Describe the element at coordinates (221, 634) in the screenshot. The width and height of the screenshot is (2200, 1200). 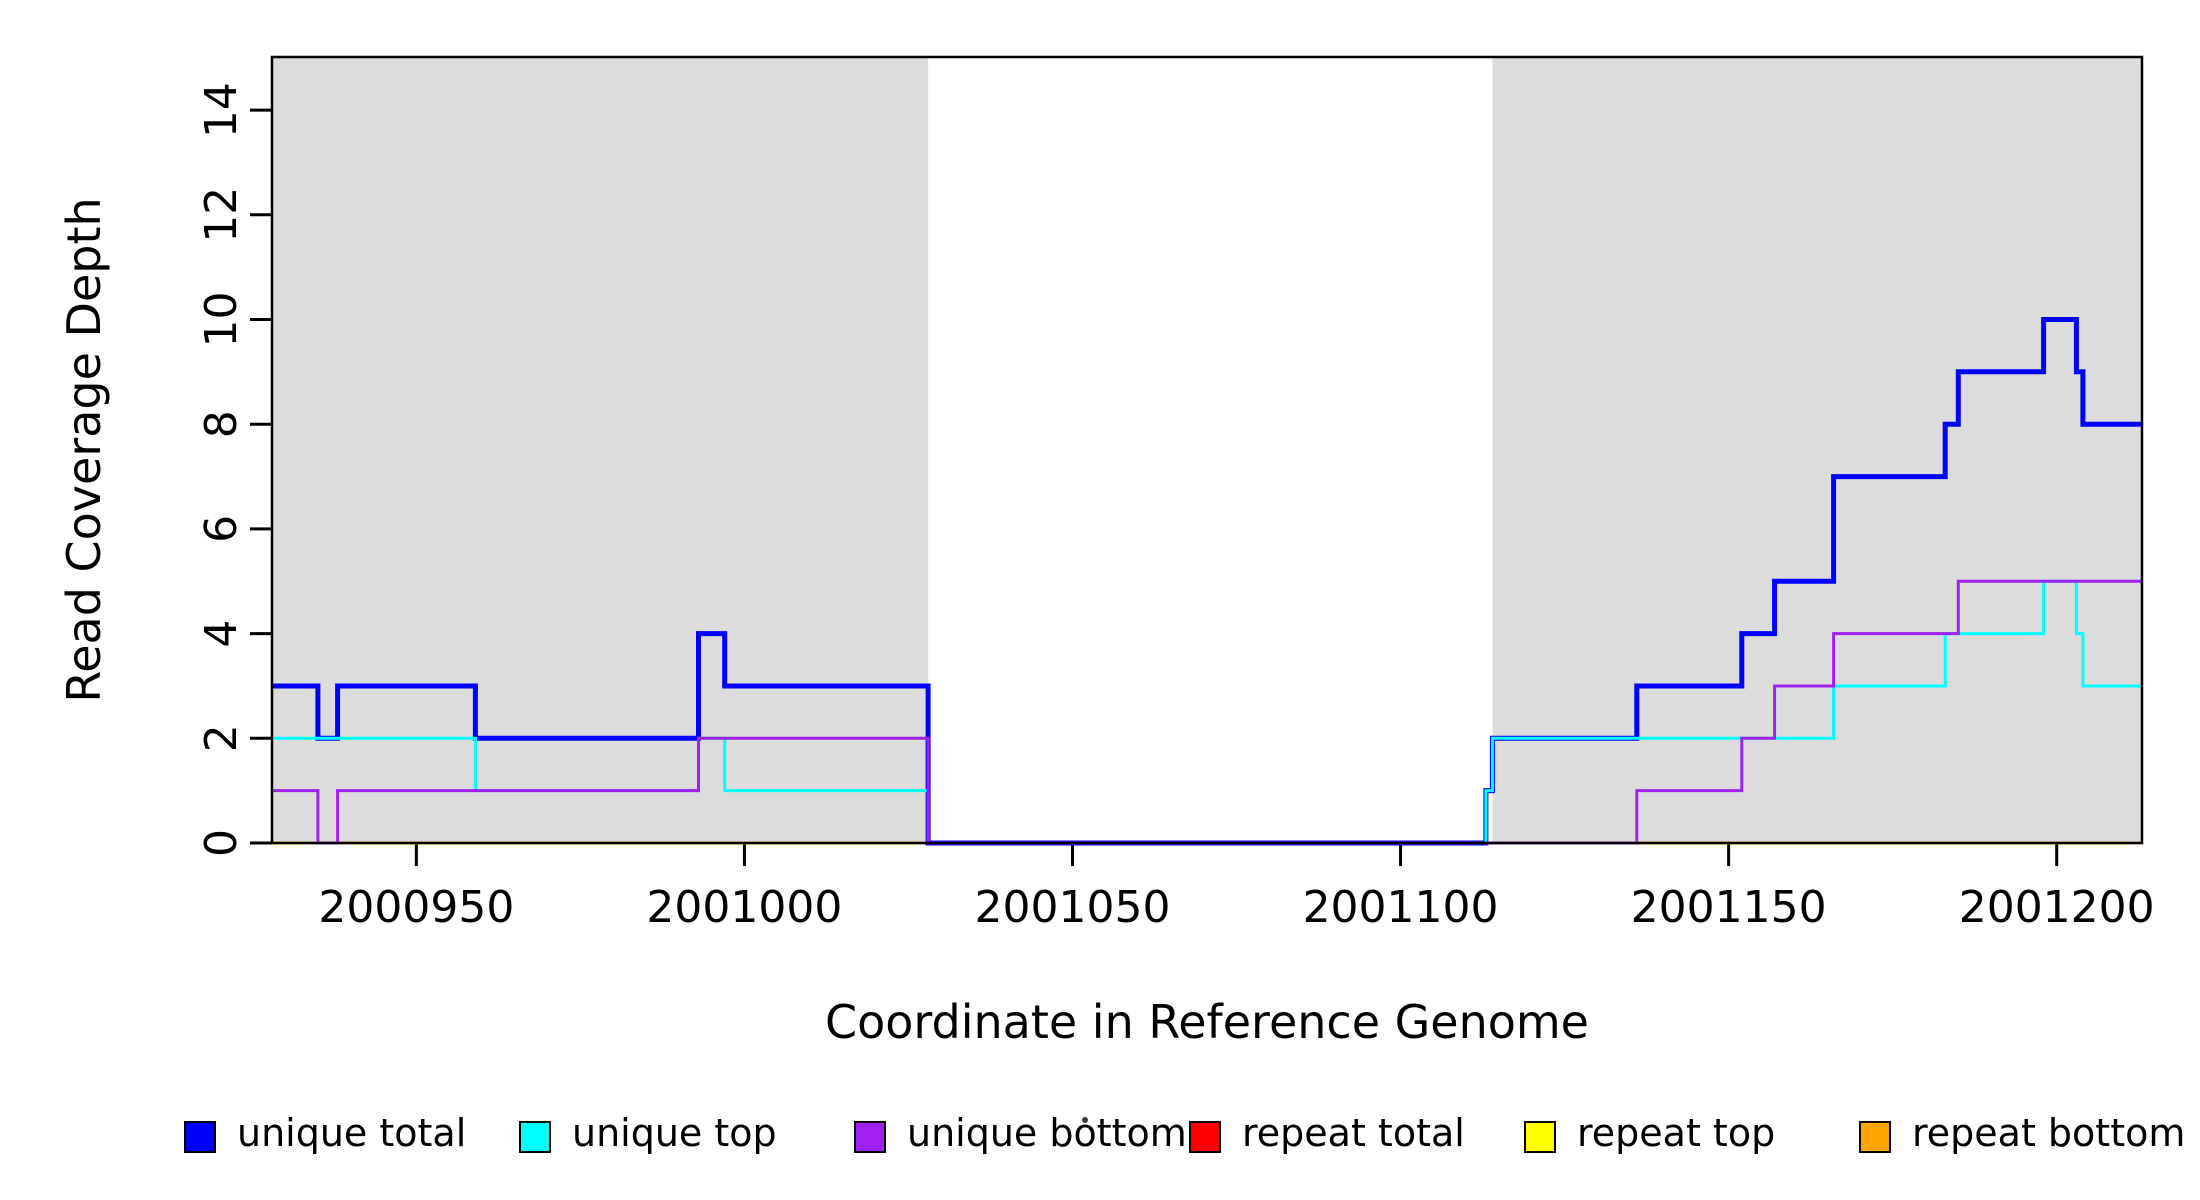
I see `y-axis-tick-label: 4` at that location.